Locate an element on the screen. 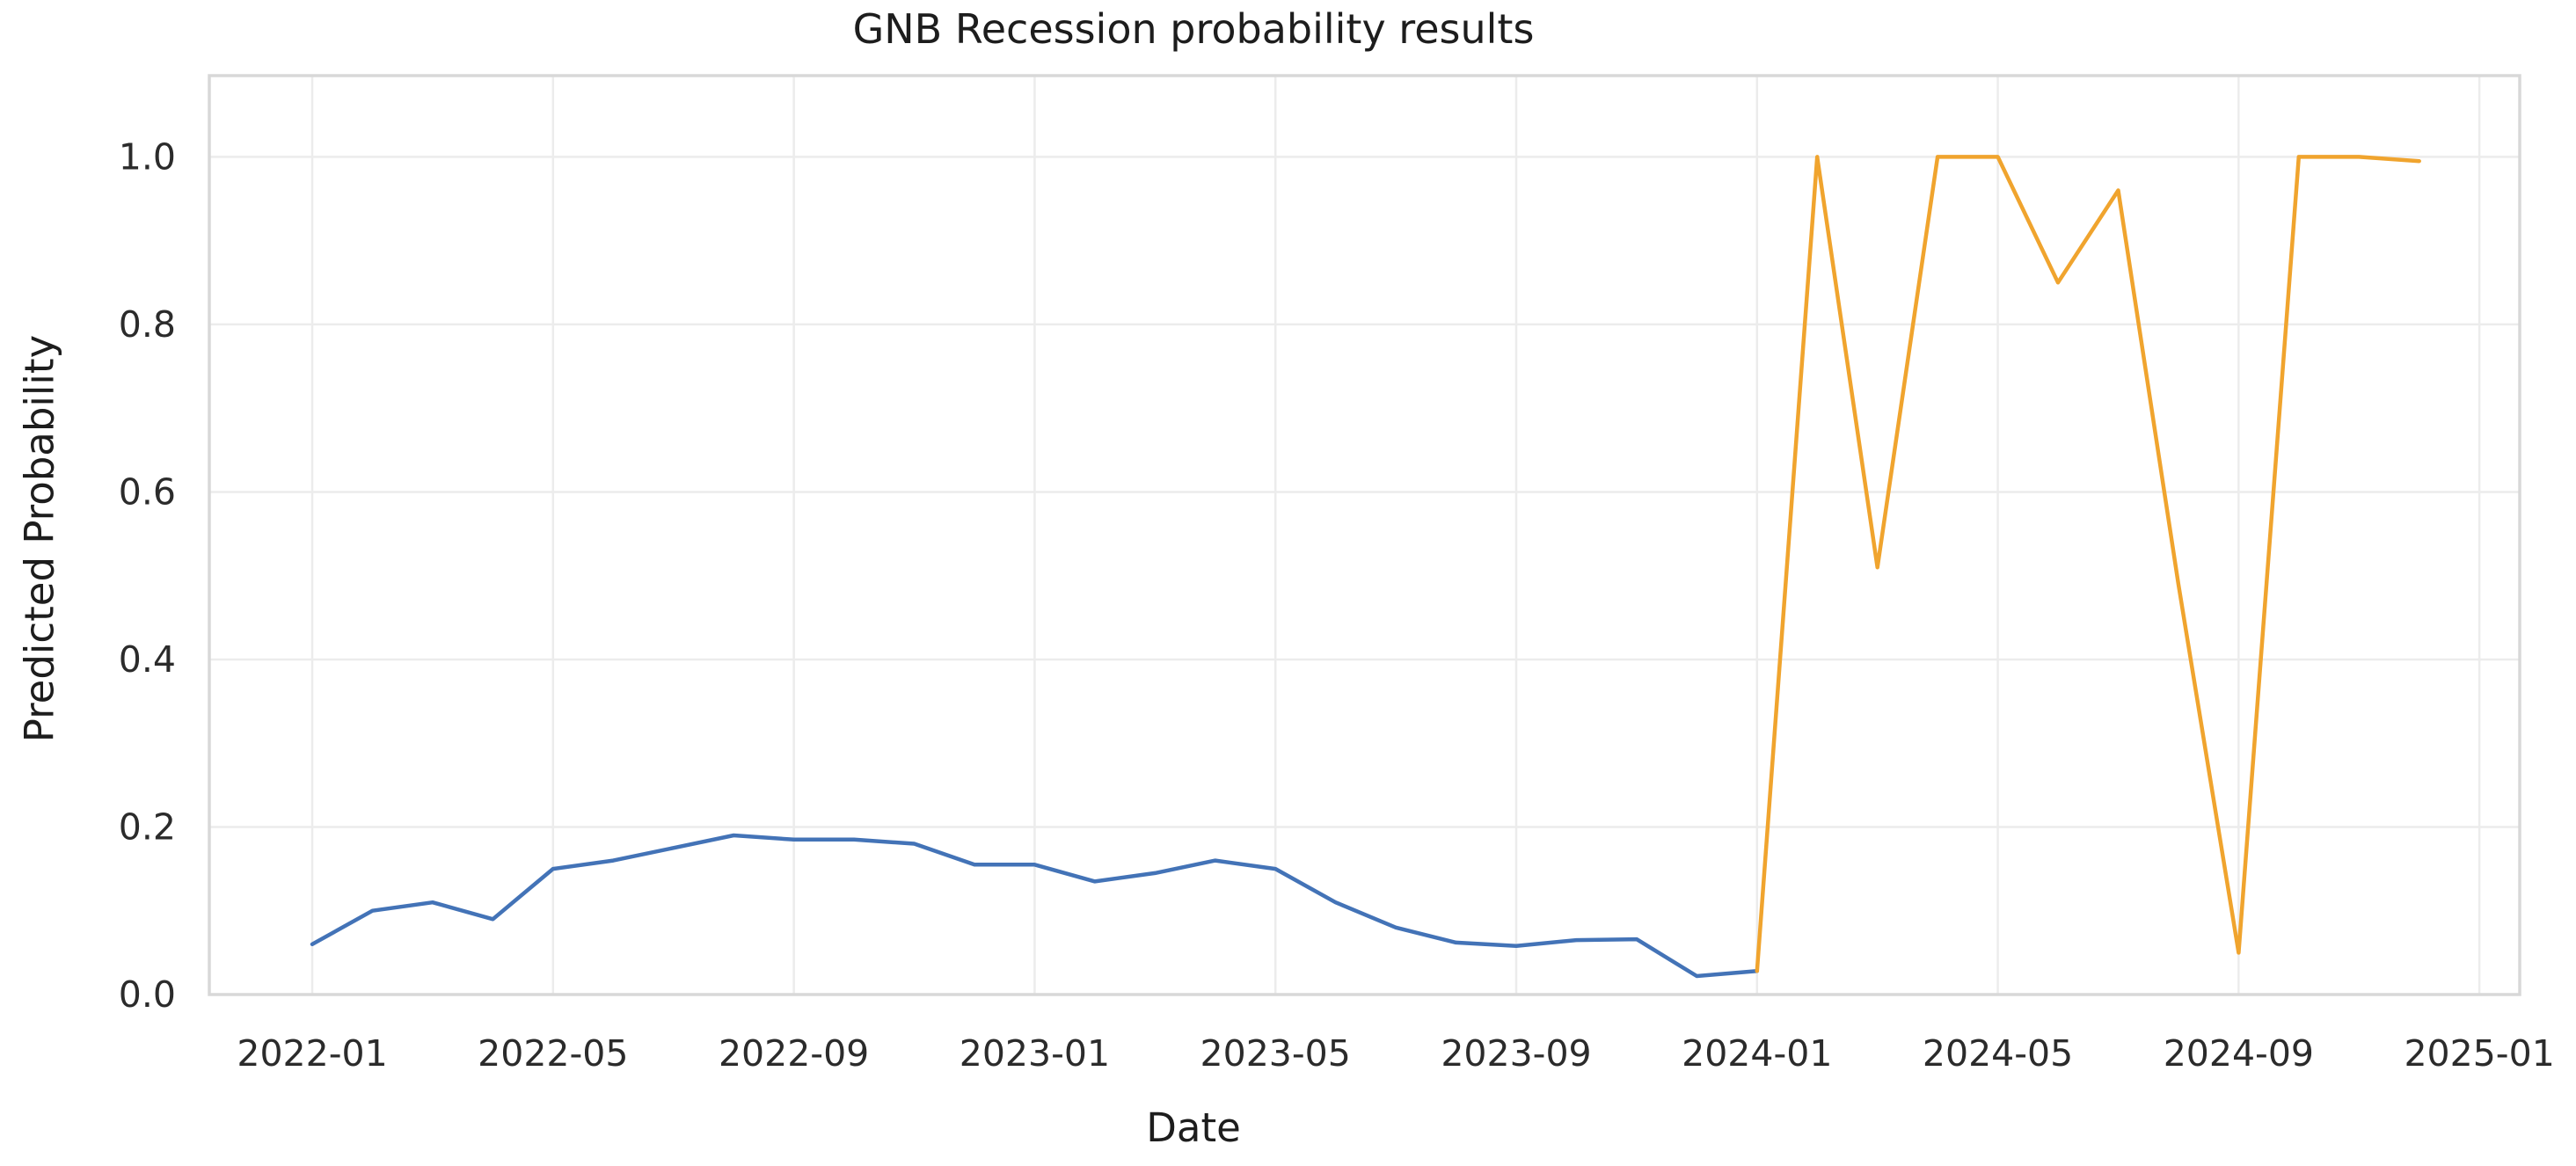 The image size is (2576, 1166). x-tick-label: 2022-05 is located at coordinates (553, 1053).